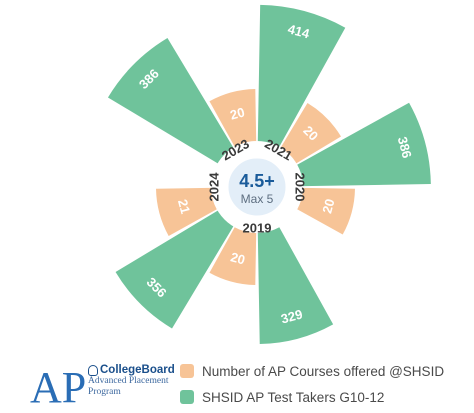  What do you see at coordinates (187, 371) in the screenshot?
I see `legend-swatch-courses` at bounding box center [187, 371].